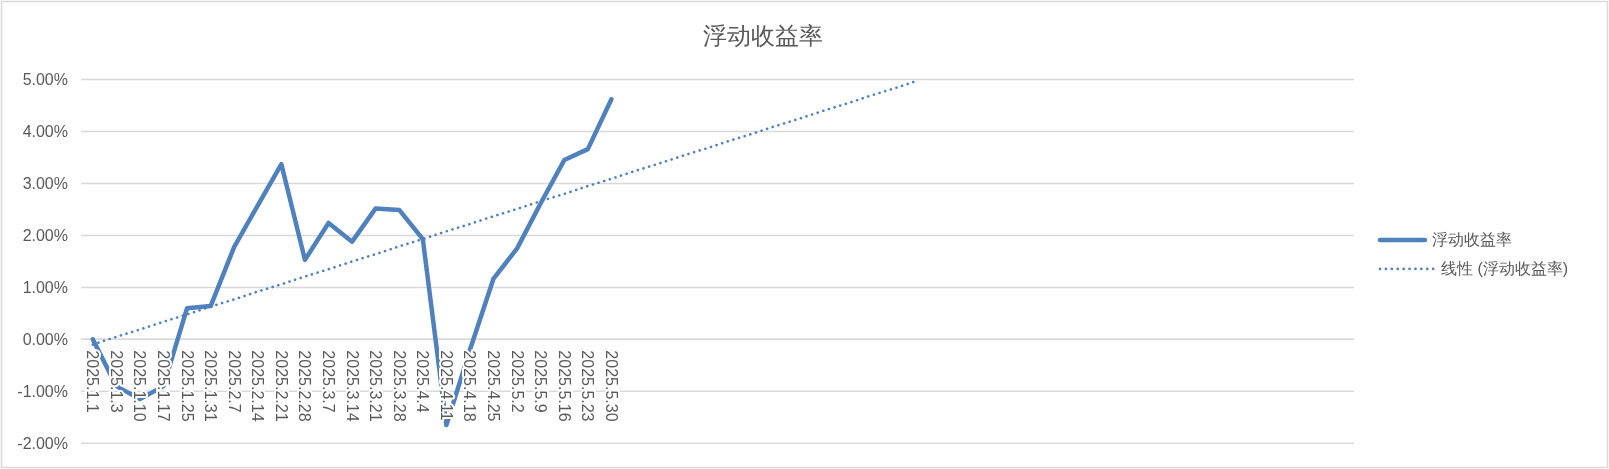 The height and width of the screenshot is (469, 1609). I want to click on x-tick-label: 2025.3.14, so click(352, 386).